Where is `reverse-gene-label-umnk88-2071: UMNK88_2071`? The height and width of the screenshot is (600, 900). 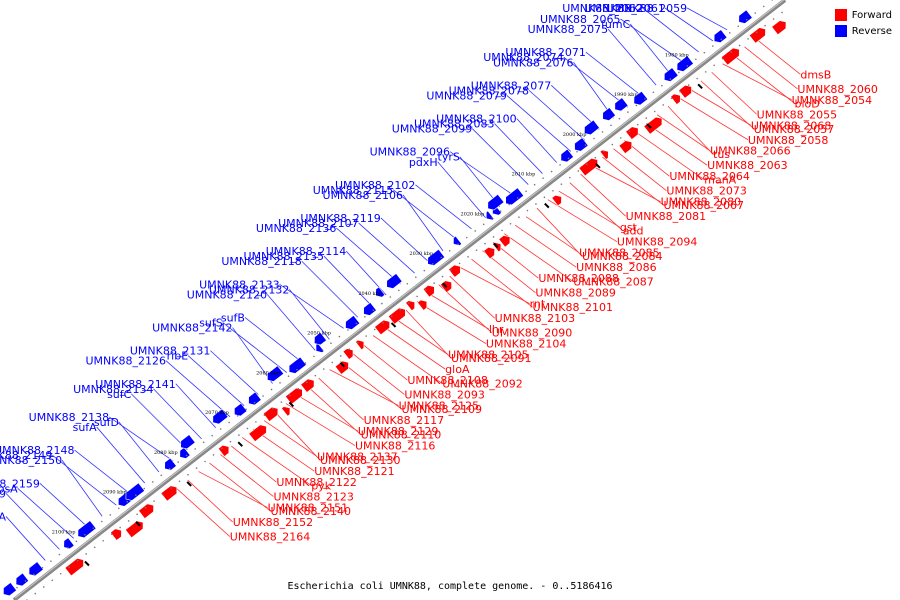
reverse-gene-label-umnk88-2071: UMNK88_2071 is located at coordinates (545, 52).